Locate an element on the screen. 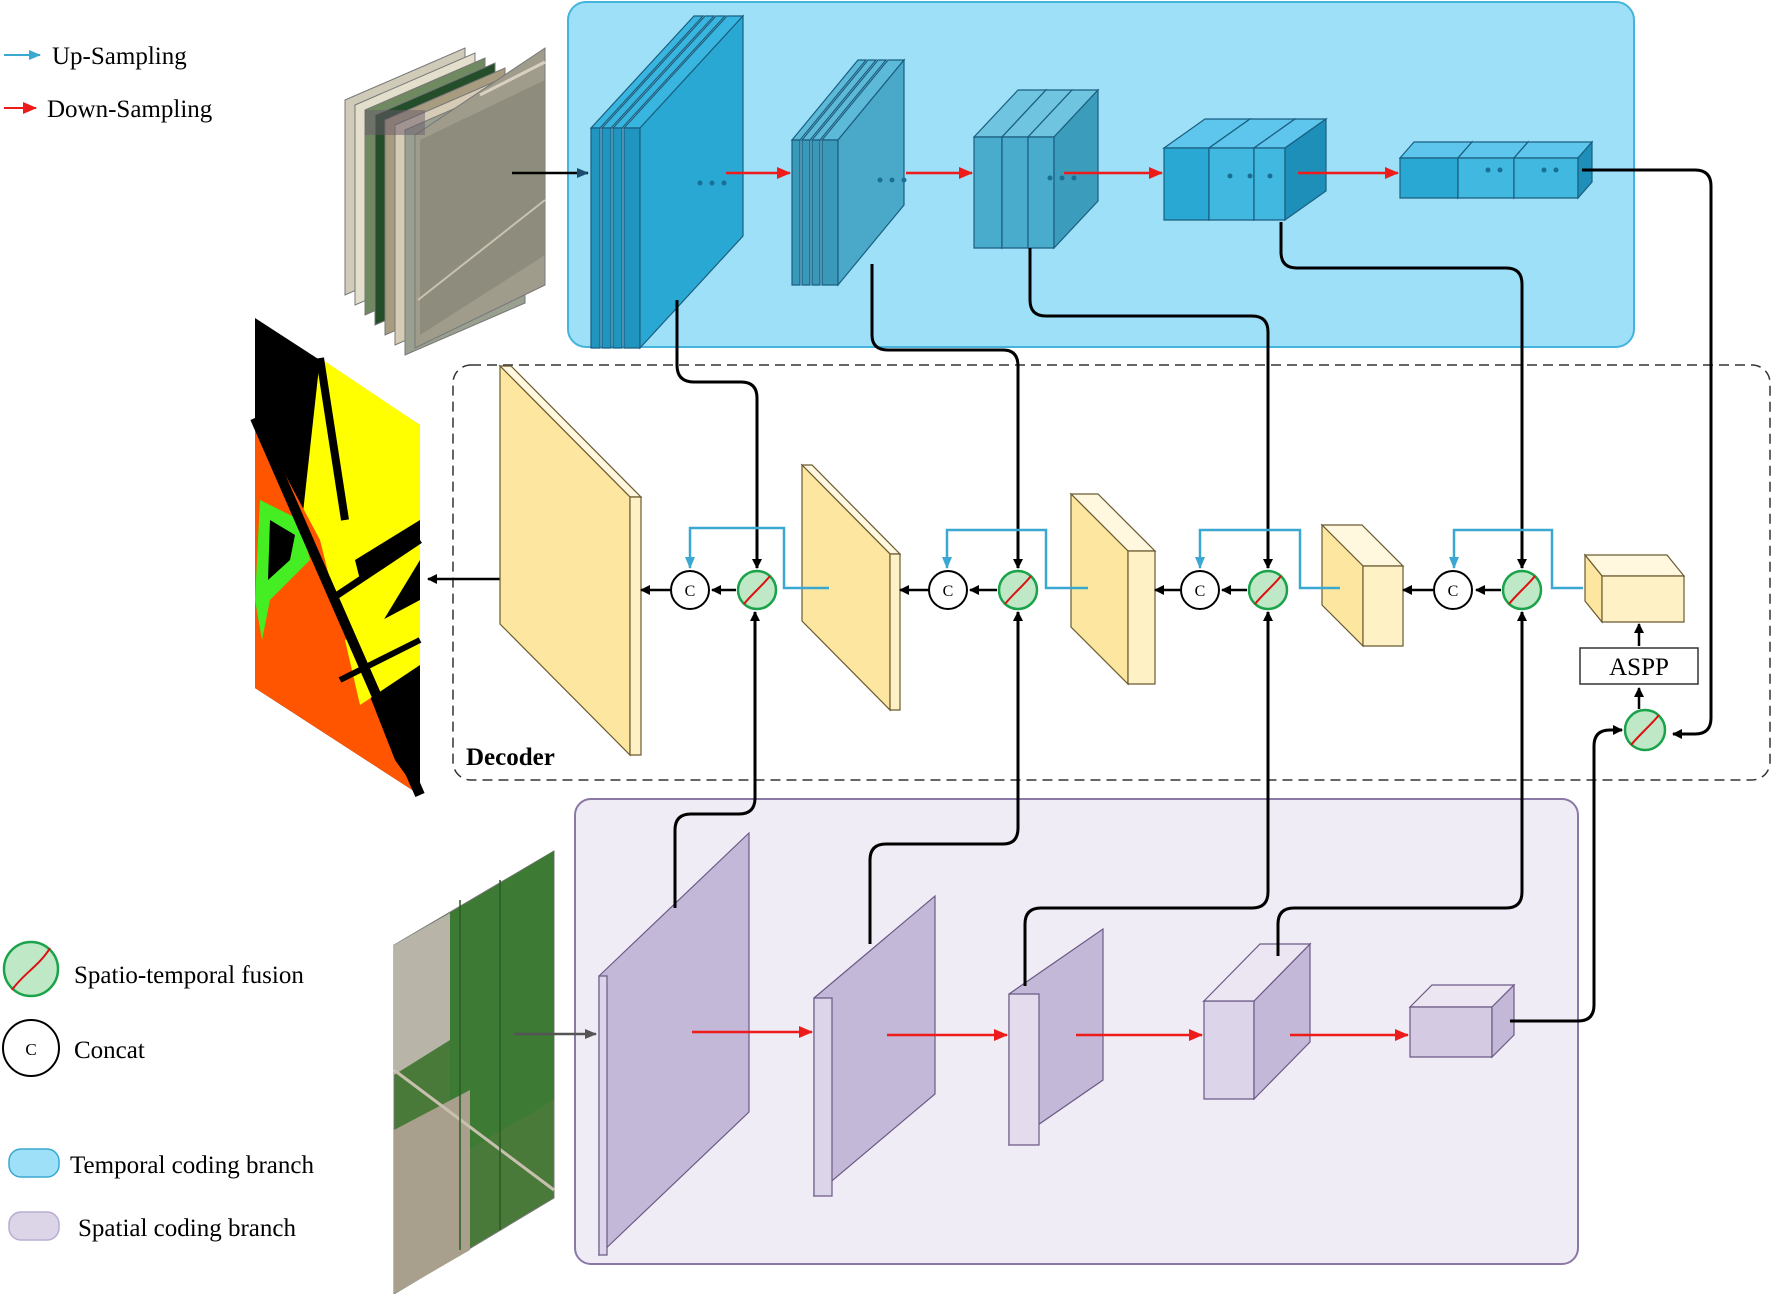 The height and width of the screenshot is (1294, 1773). legend-down-sampling: Down-Sampling is located at coordinates (130, 109).